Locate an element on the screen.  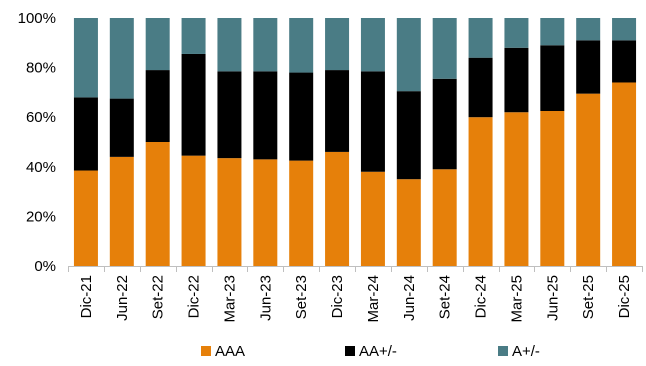
y-tick-label: 60% is located at coordinates (41, 117).